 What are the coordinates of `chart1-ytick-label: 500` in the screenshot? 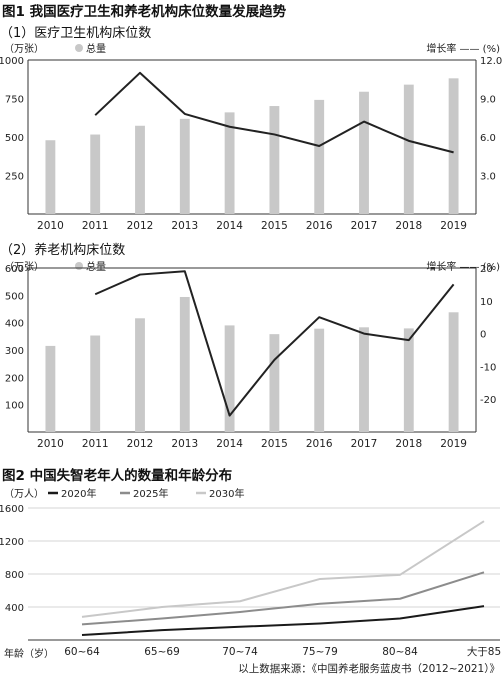 It's located at (14, 138).